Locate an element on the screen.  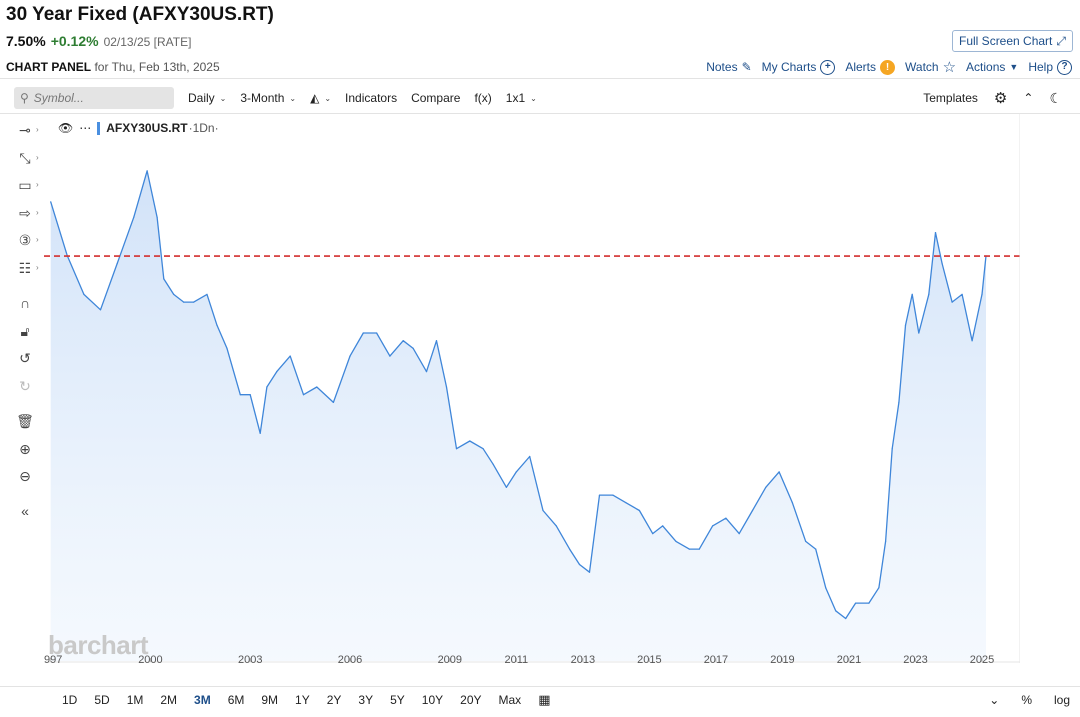
eye-icon: 👁︎ is located at coordinates (66, 128).